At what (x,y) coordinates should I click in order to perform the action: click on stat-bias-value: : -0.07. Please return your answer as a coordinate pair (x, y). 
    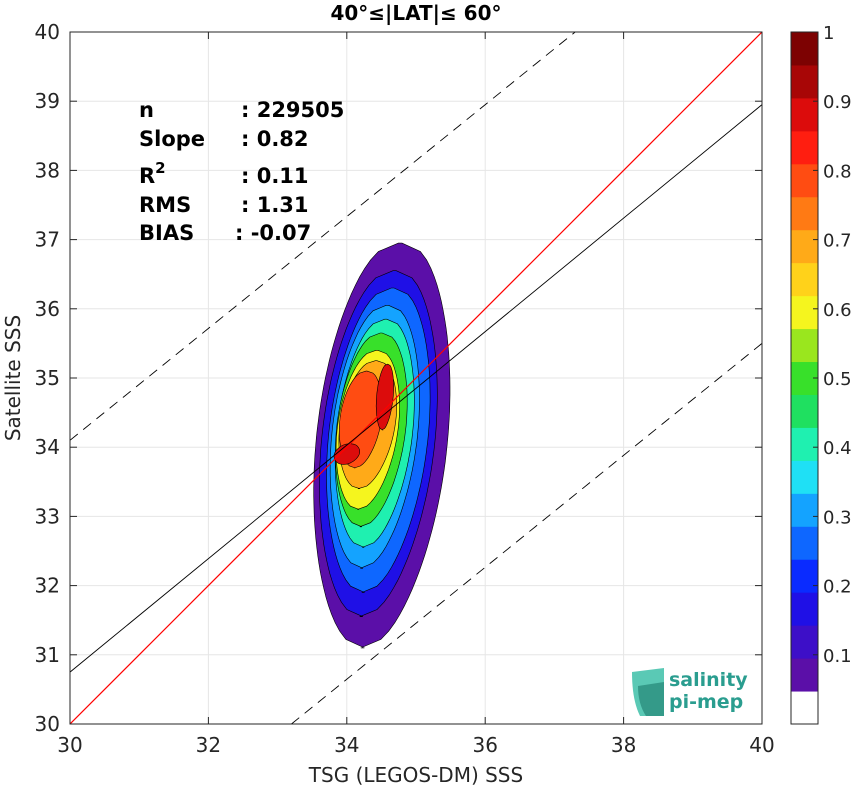
    Looking at the image, I should click on (273, 233).